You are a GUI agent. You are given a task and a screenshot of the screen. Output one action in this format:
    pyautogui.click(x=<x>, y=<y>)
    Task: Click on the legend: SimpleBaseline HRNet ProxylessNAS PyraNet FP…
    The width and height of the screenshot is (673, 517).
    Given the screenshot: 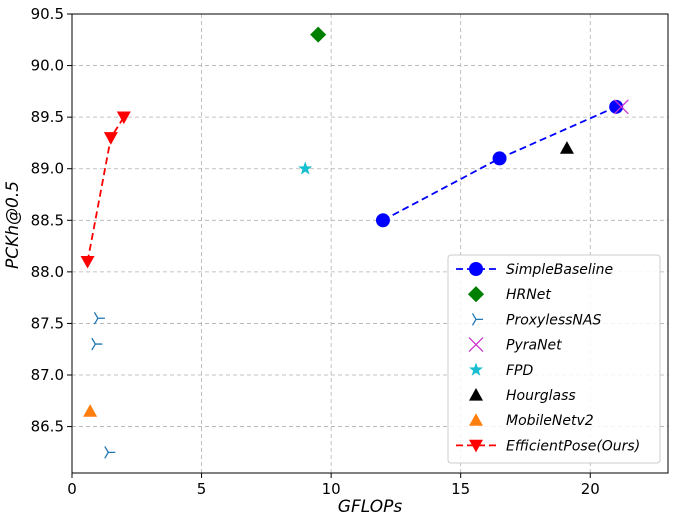 What is the action you would take?
    pyautogui.click(x=554, y=359)
    